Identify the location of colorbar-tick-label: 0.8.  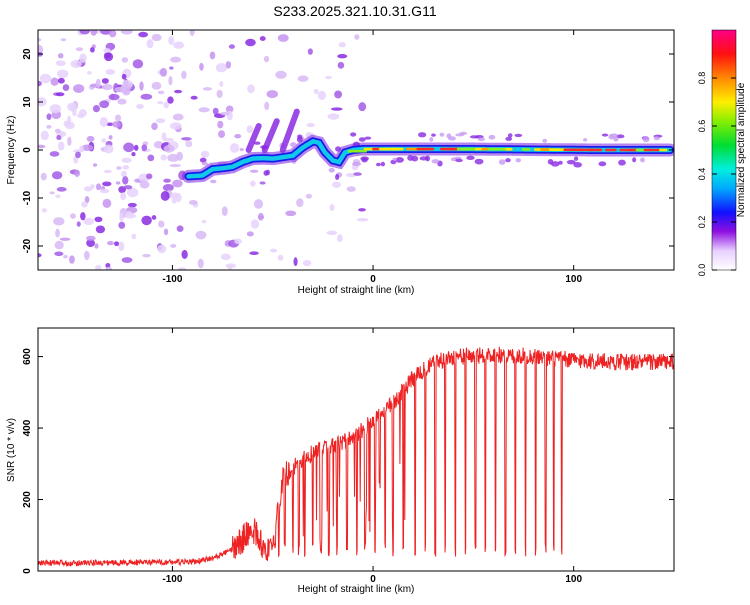
(702, 78).